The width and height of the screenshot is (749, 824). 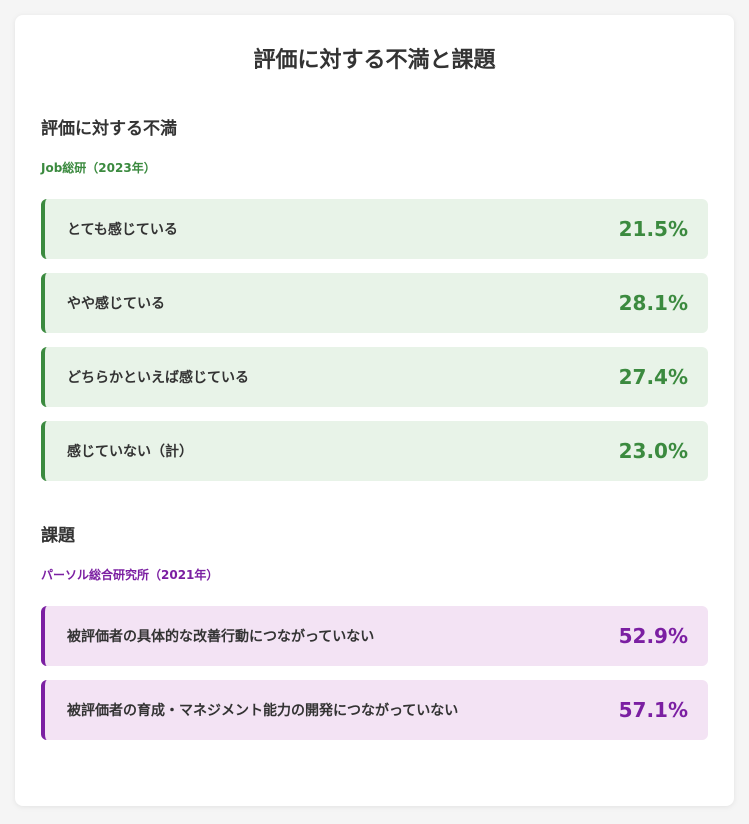 I want to click on stat-label: どちらかといえば感じている, so click(x=158, y=378).